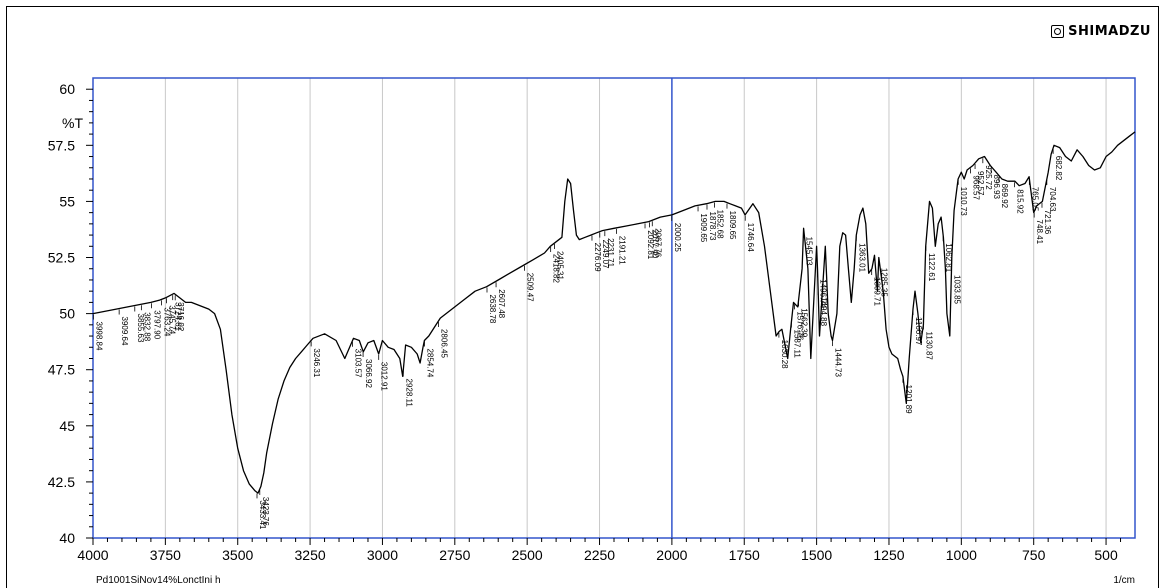 The image size is (1165, 588). What do you see at coordinates (527, 555) in the screenshot?
I see `x-tick-label: 2500` at bounding box center [527, 555].